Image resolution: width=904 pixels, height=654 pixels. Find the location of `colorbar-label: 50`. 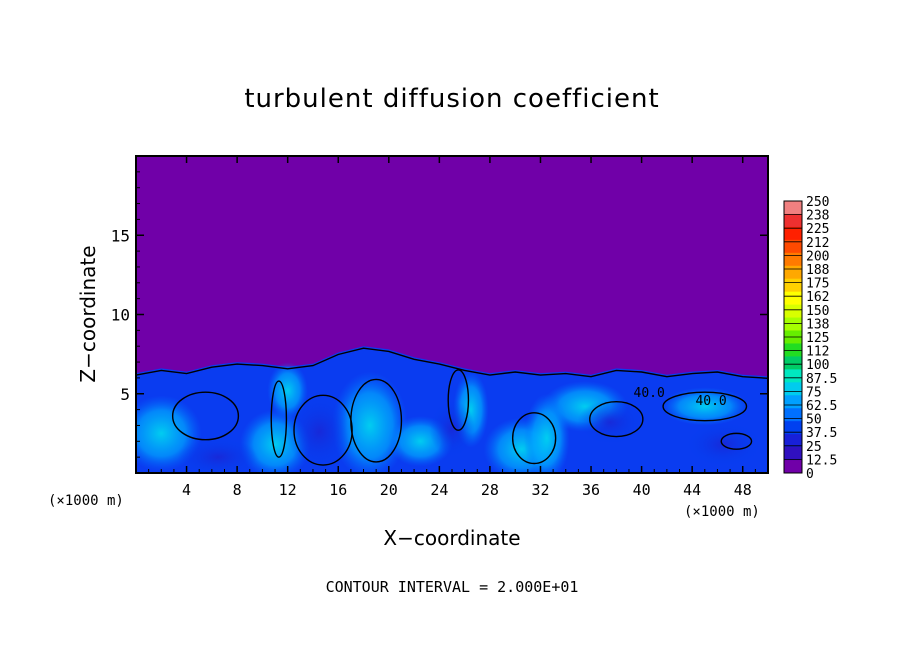

colorbar-label: 50 is located at coordinates (814, 420).